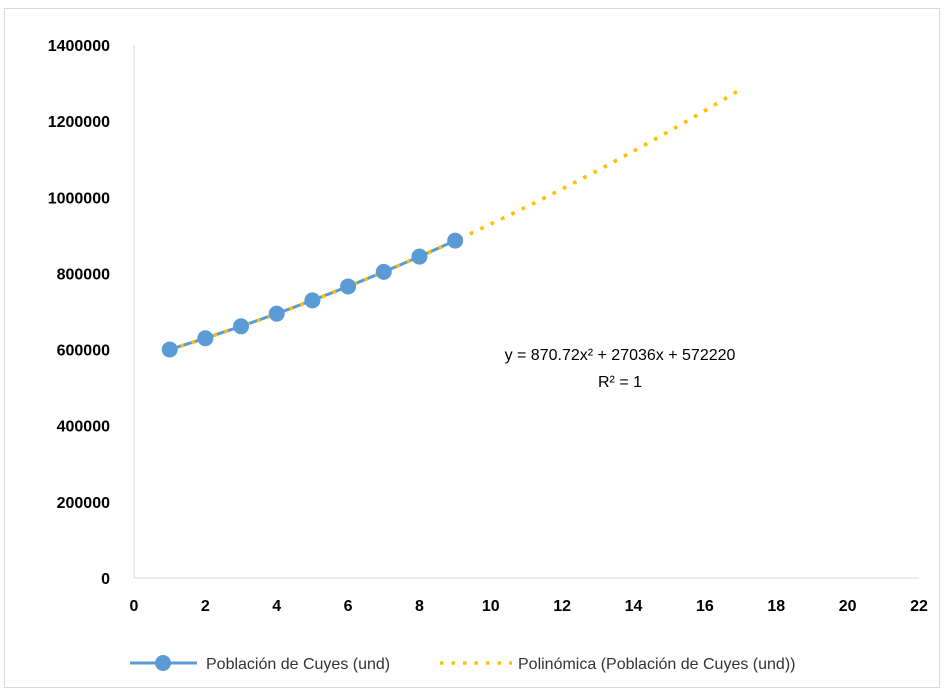 This screenshot has width=946, height=693. Describe the element at coordinates (134, 606) in the screenshot. I see `x-tick-label: 0` at that location.